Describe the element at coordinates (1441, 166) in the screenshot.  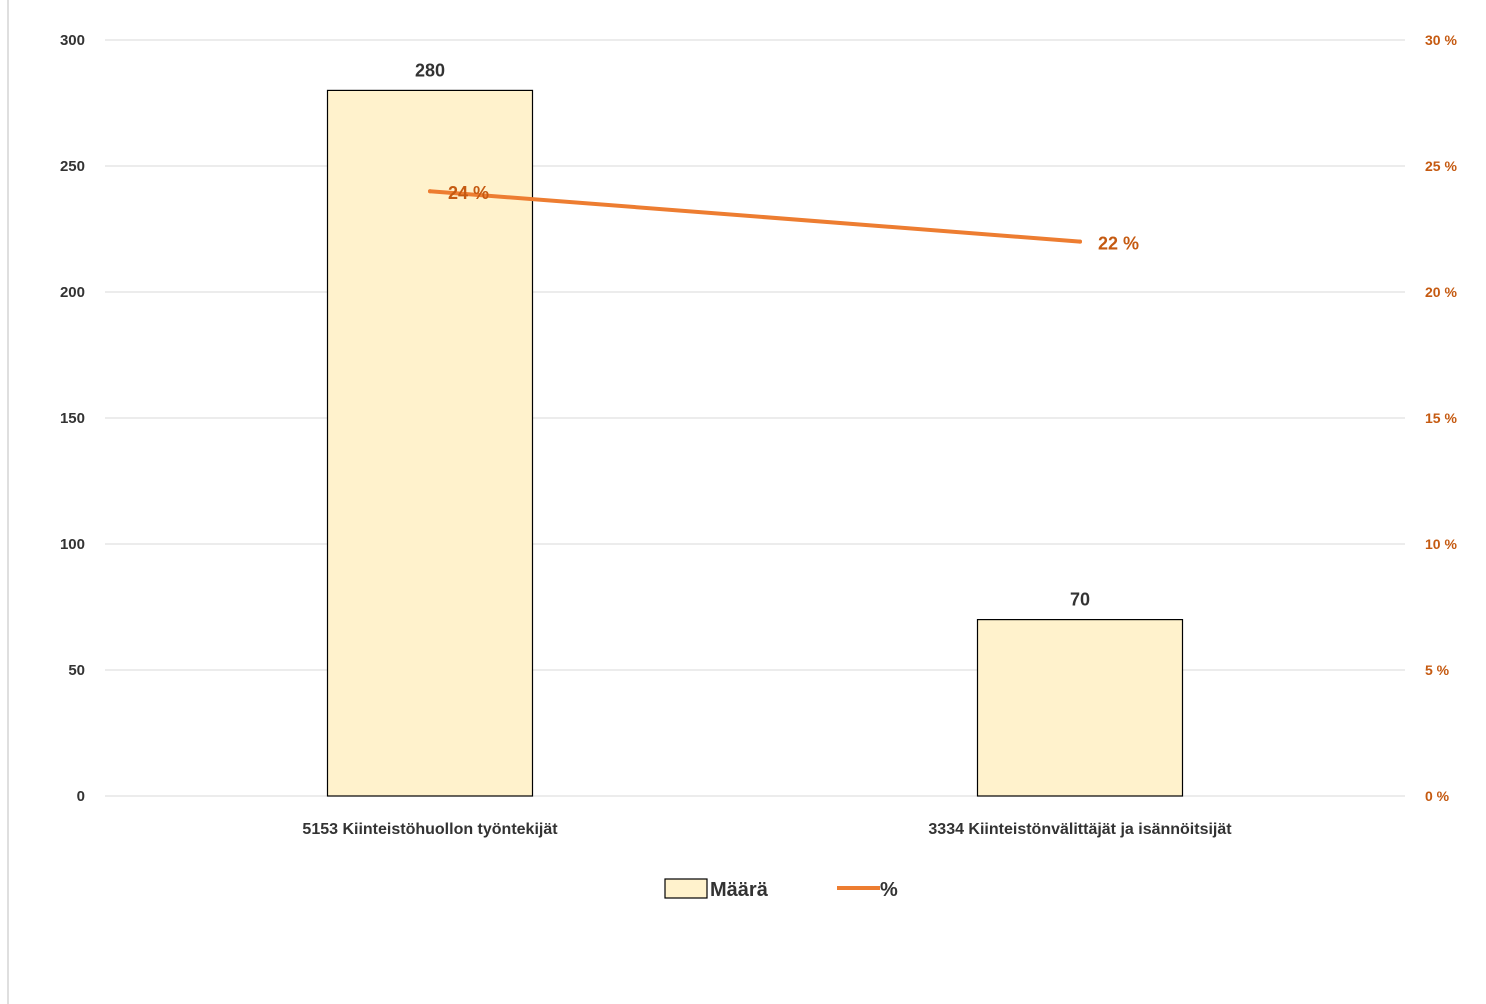
I see `right-tick-label: 25 %` at that location.